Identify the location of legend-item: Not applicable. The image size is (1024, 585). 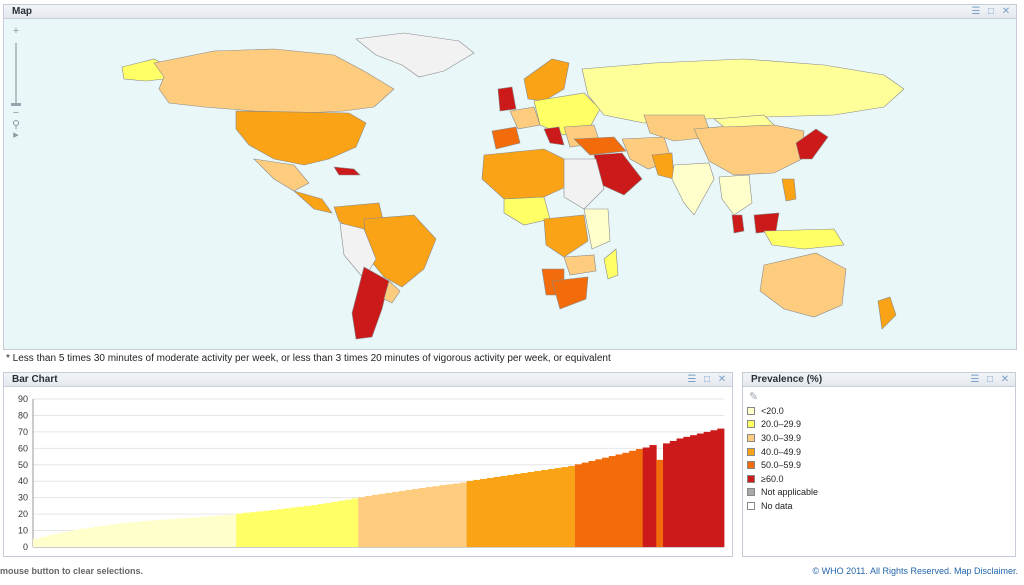
(782, 493).